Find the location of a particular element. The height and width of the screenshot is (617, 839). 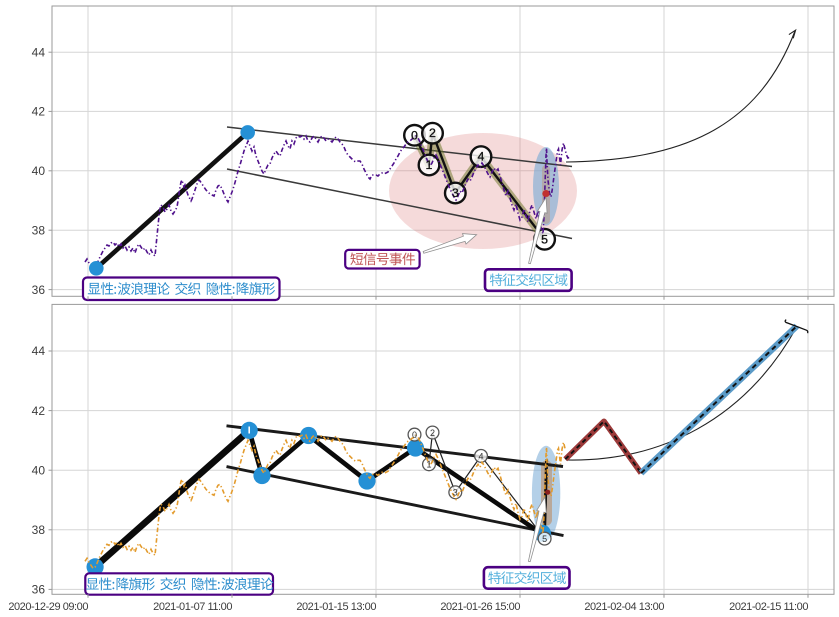

svg-text: 2021-02-15 11:00 is located at coordinates (768, 607).